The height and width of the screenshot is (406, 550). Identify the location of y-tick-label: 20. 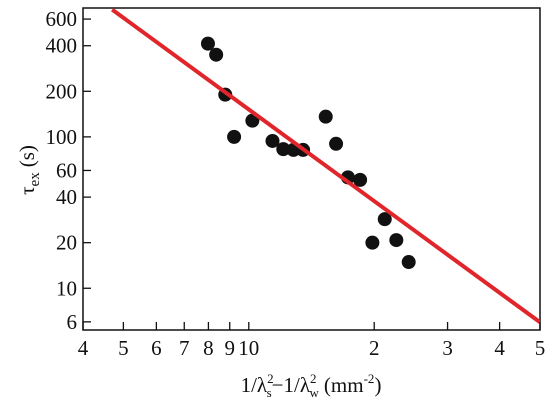
(66, 243).